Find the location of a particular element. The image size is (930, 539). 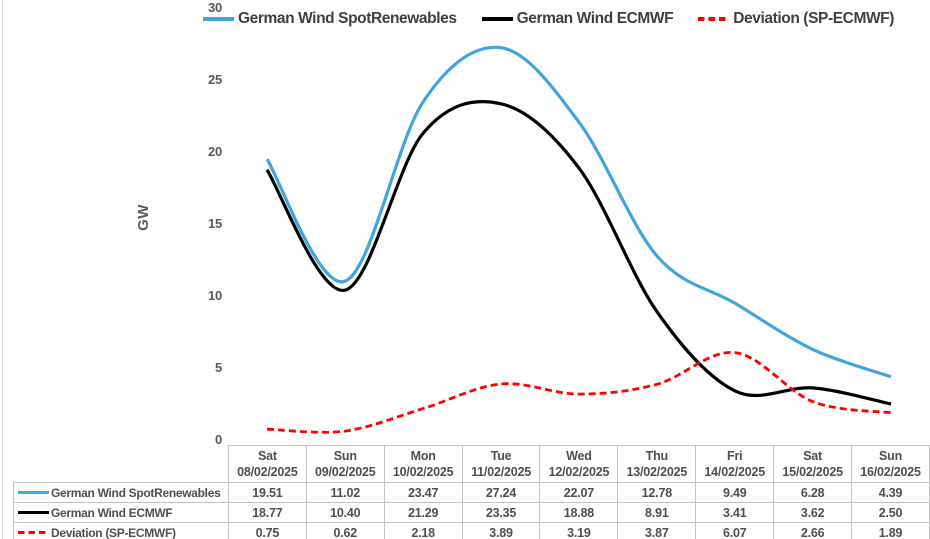

date-label: 14/02/2025 is located at coordinates (734, 472).